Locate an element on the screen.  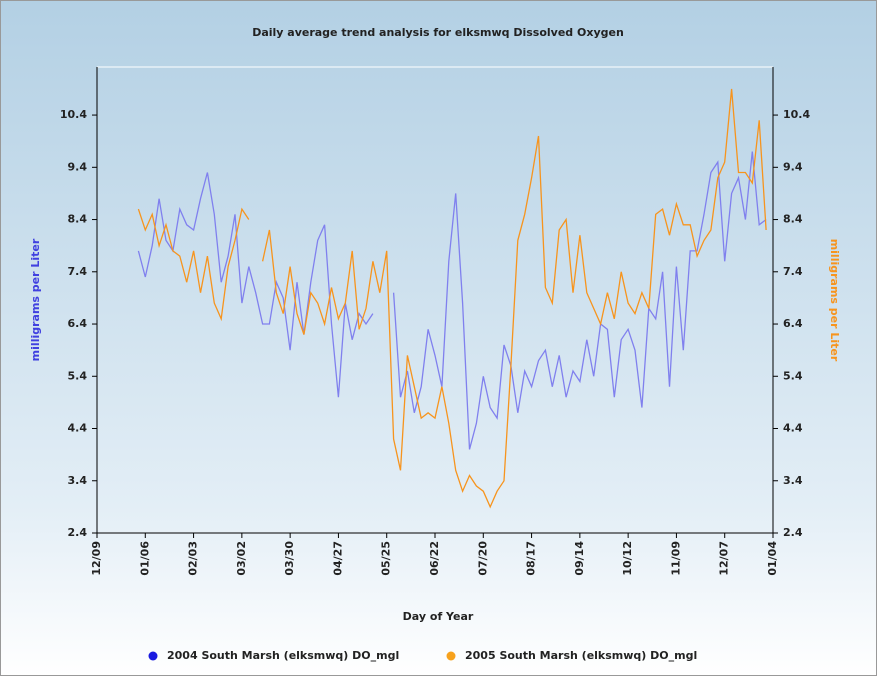
x-tick-label: 03/30 is located at coordinates (289, 558).